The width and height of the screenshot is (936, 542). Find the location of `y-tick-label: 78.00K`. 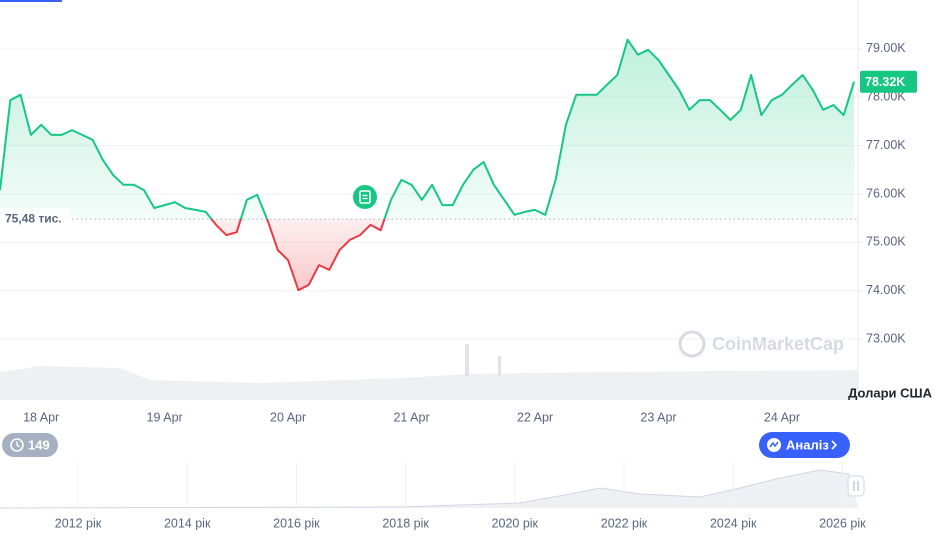

y-tick-label: 78.00K is located at coordinates (886, 97).